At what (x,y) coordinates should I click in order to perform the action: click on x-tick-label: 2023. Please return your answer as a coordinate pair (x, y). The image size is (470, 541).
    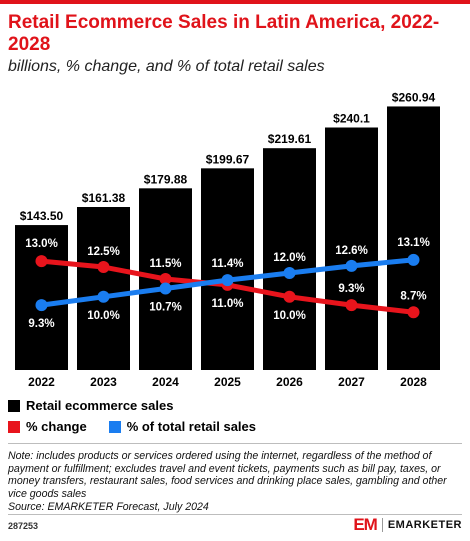
    Looking at the image, I should click on (103, 382).